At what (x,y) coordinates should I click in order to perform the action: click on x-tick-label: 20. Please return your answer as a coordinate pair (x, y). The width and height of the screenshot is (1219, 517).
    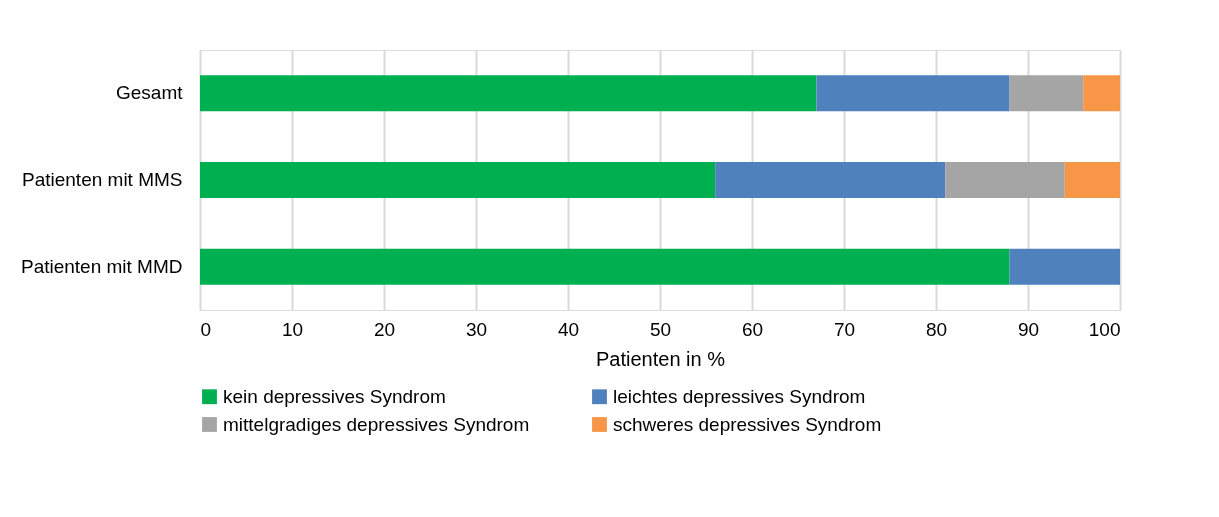
    Looking at the image, I should click on (384, 329).